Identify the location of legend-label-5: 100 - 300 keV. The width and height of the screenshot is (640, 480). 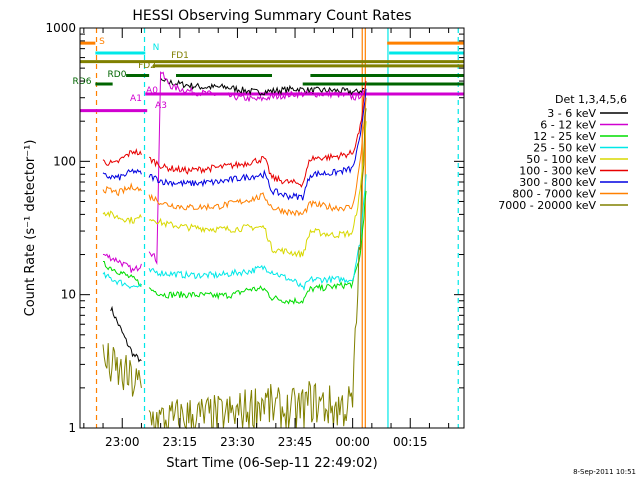
(557, 171).